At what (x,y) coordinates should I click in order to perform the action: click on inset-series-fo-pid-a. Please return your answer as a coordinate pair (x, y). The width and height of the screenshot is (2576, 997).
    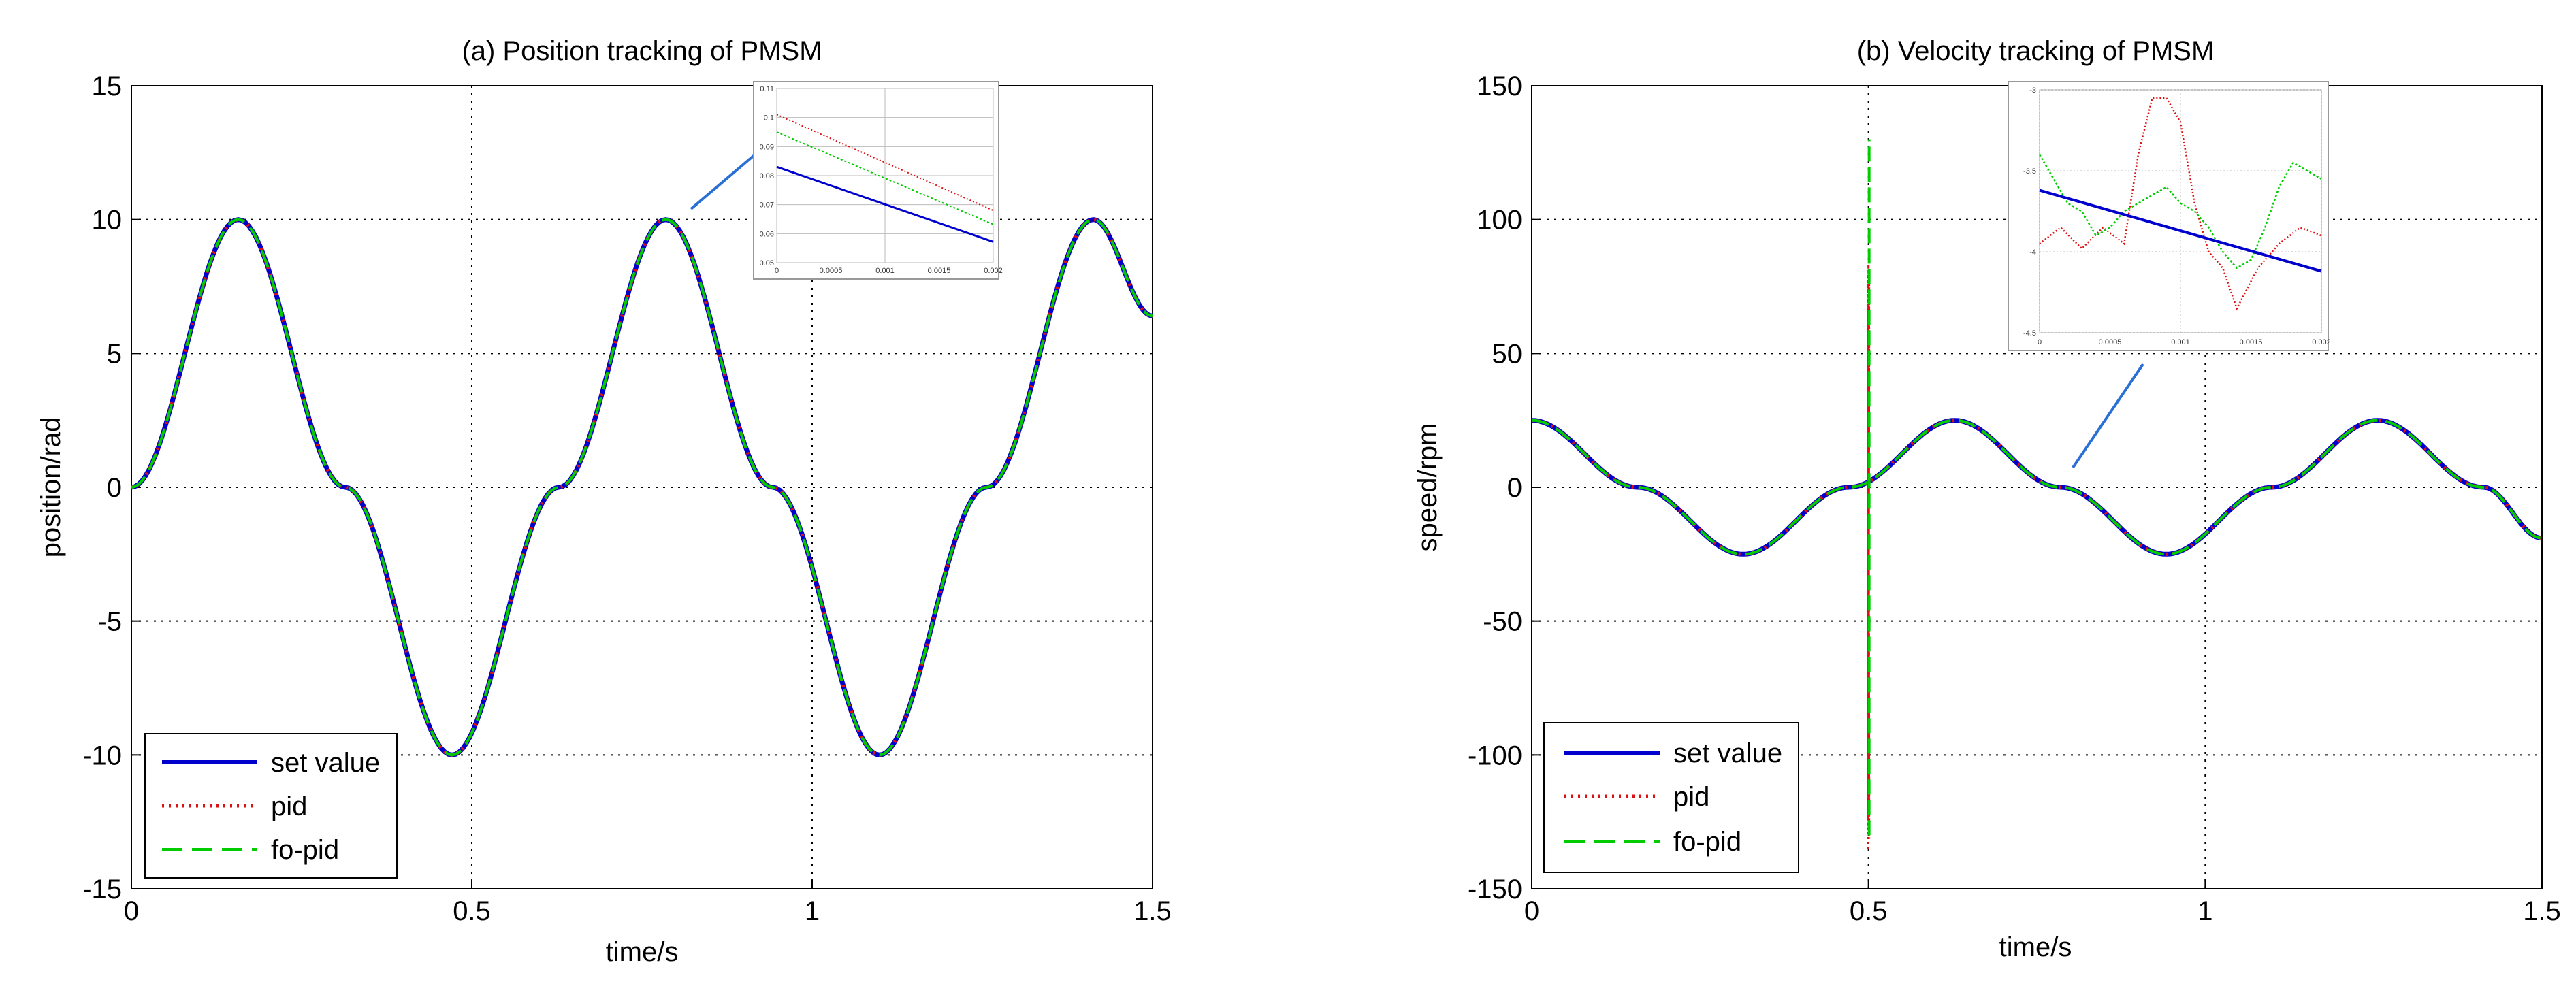
    Looking at the image, I should click on (885, 178).